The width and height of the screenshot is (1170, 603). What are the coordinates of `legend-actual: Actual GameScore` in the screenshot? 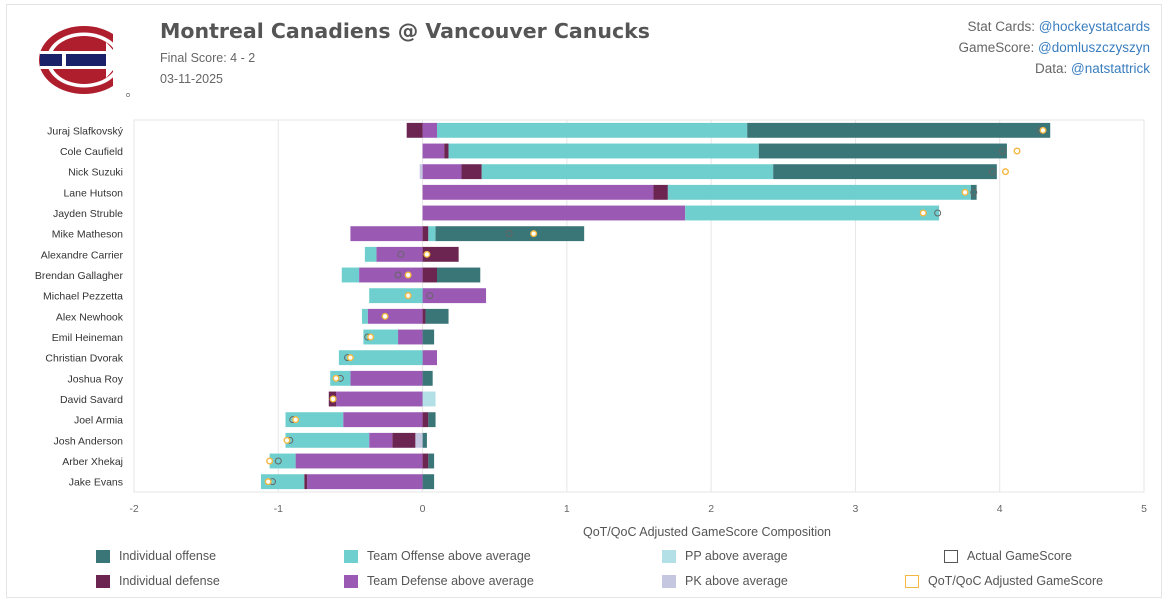 It's located at (1008, 556).